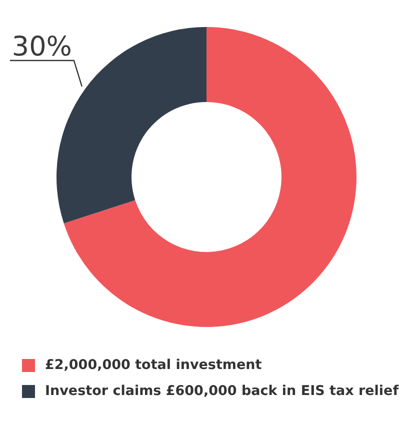  I want to click on data-label: 30%, so click(42, 46).